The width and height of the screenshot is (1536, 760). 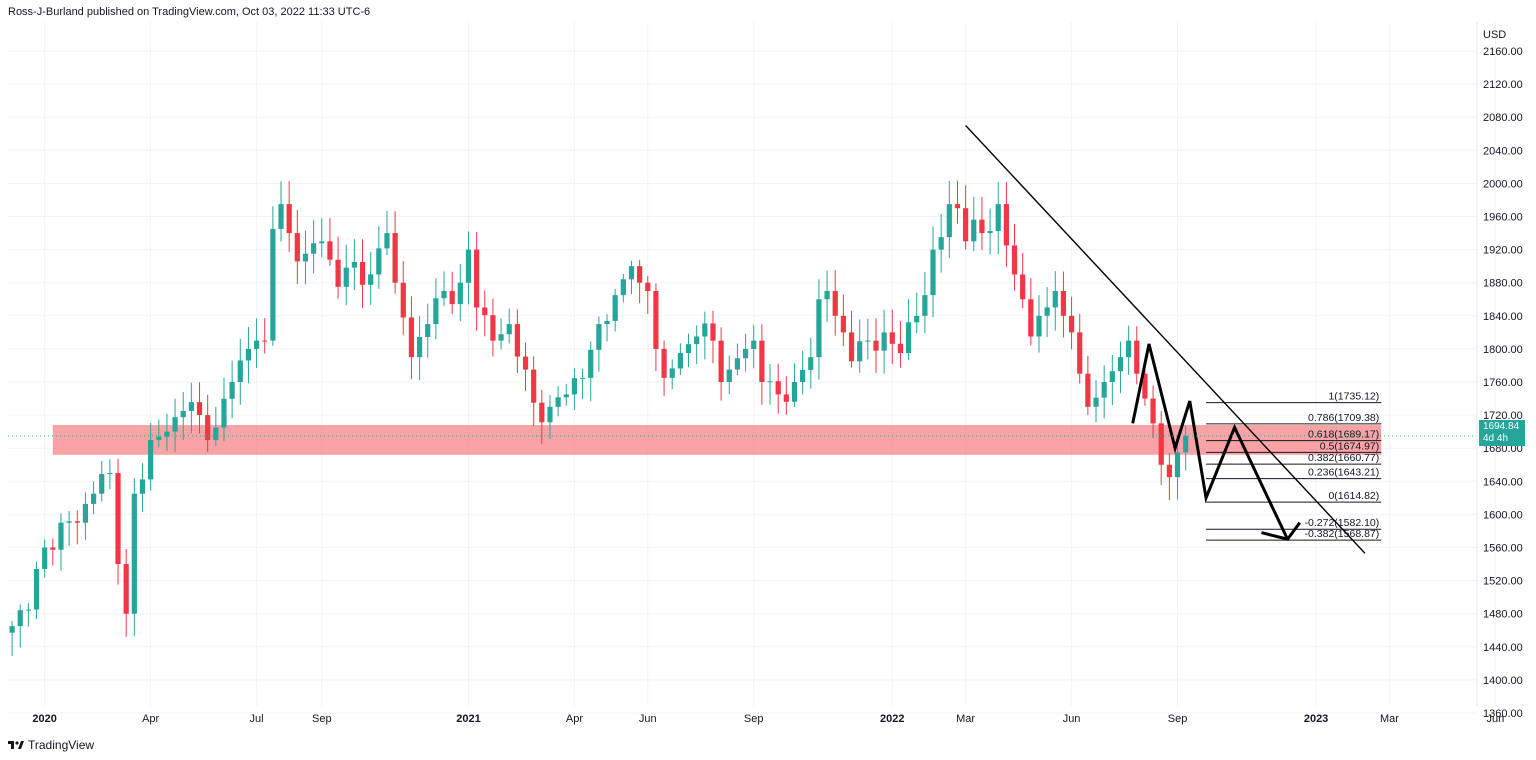 I want to click on x-tick-label: 2020, so click(x=44, y=719).